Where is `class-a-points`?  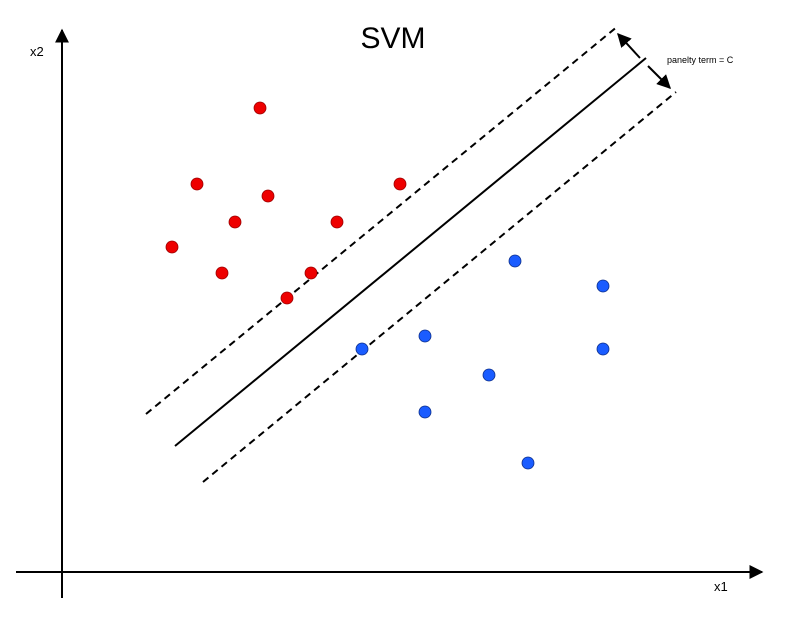 class-a-points is located at coordinates (286, 203).